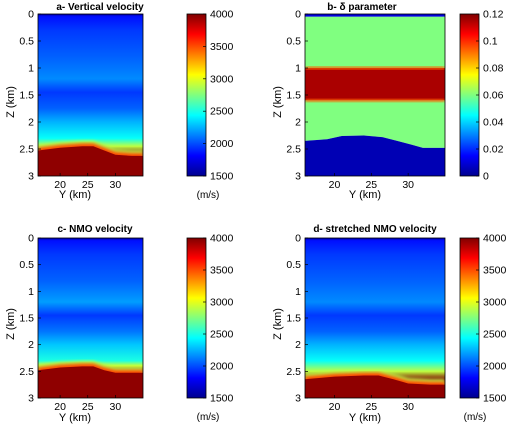 The width and height of the screenshot is (520, 427). What do you see at coordinates (278, 324) in the screenshot?
I see `panel-d-ylabel: Z (km)` at bounding box center [278, 324].